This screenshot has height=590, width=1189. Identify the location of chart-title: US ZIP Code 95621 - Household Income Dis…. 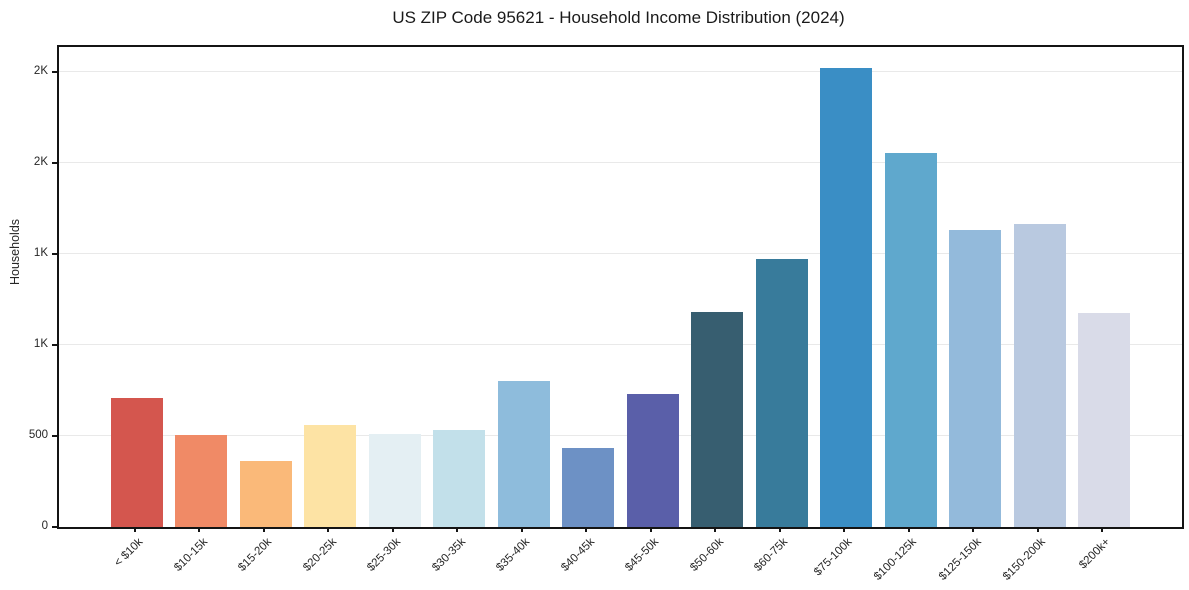
(618, 17).